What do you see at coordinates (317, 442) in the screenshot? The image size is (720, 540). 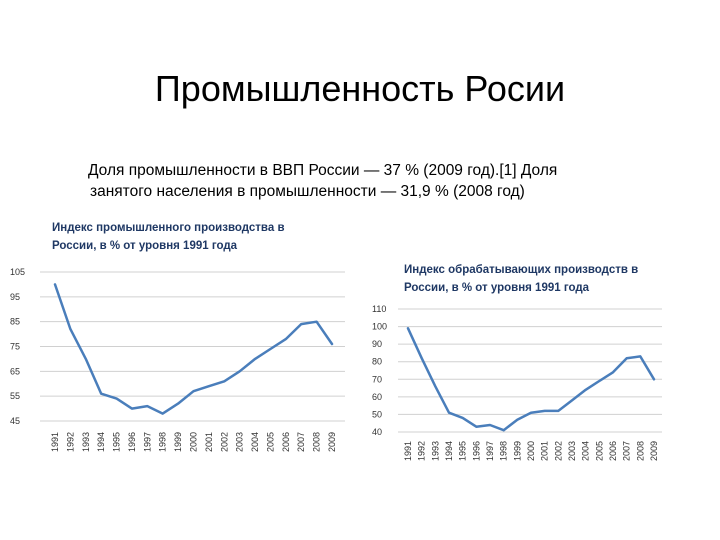 I see `c1-x-tick-label: 2008` at bounding box center [317, 442].